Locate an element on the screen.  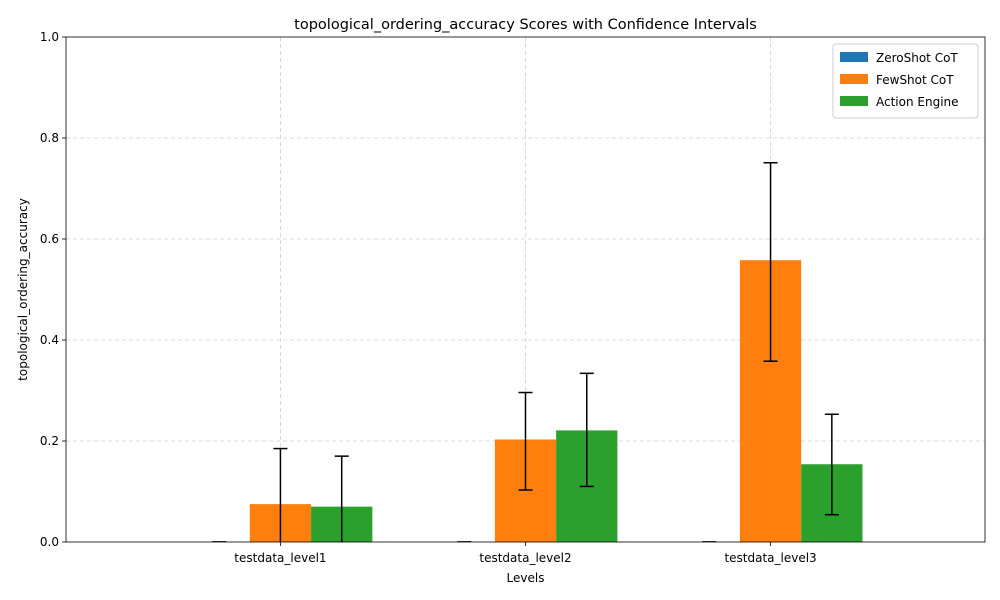
legend-frame is located at coordinates (905, 81).